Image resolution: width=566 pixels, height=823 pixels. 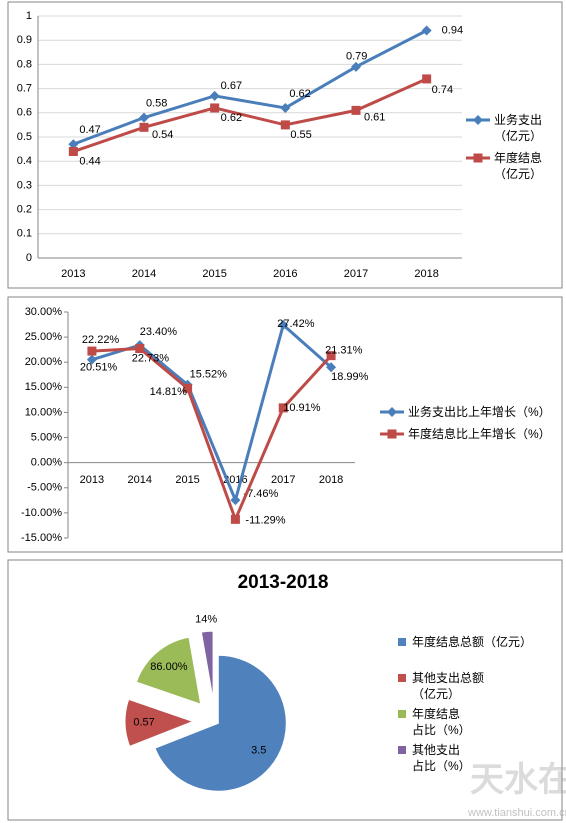 I want to click on data-label: 15.52%, so click(x=209, y=375).